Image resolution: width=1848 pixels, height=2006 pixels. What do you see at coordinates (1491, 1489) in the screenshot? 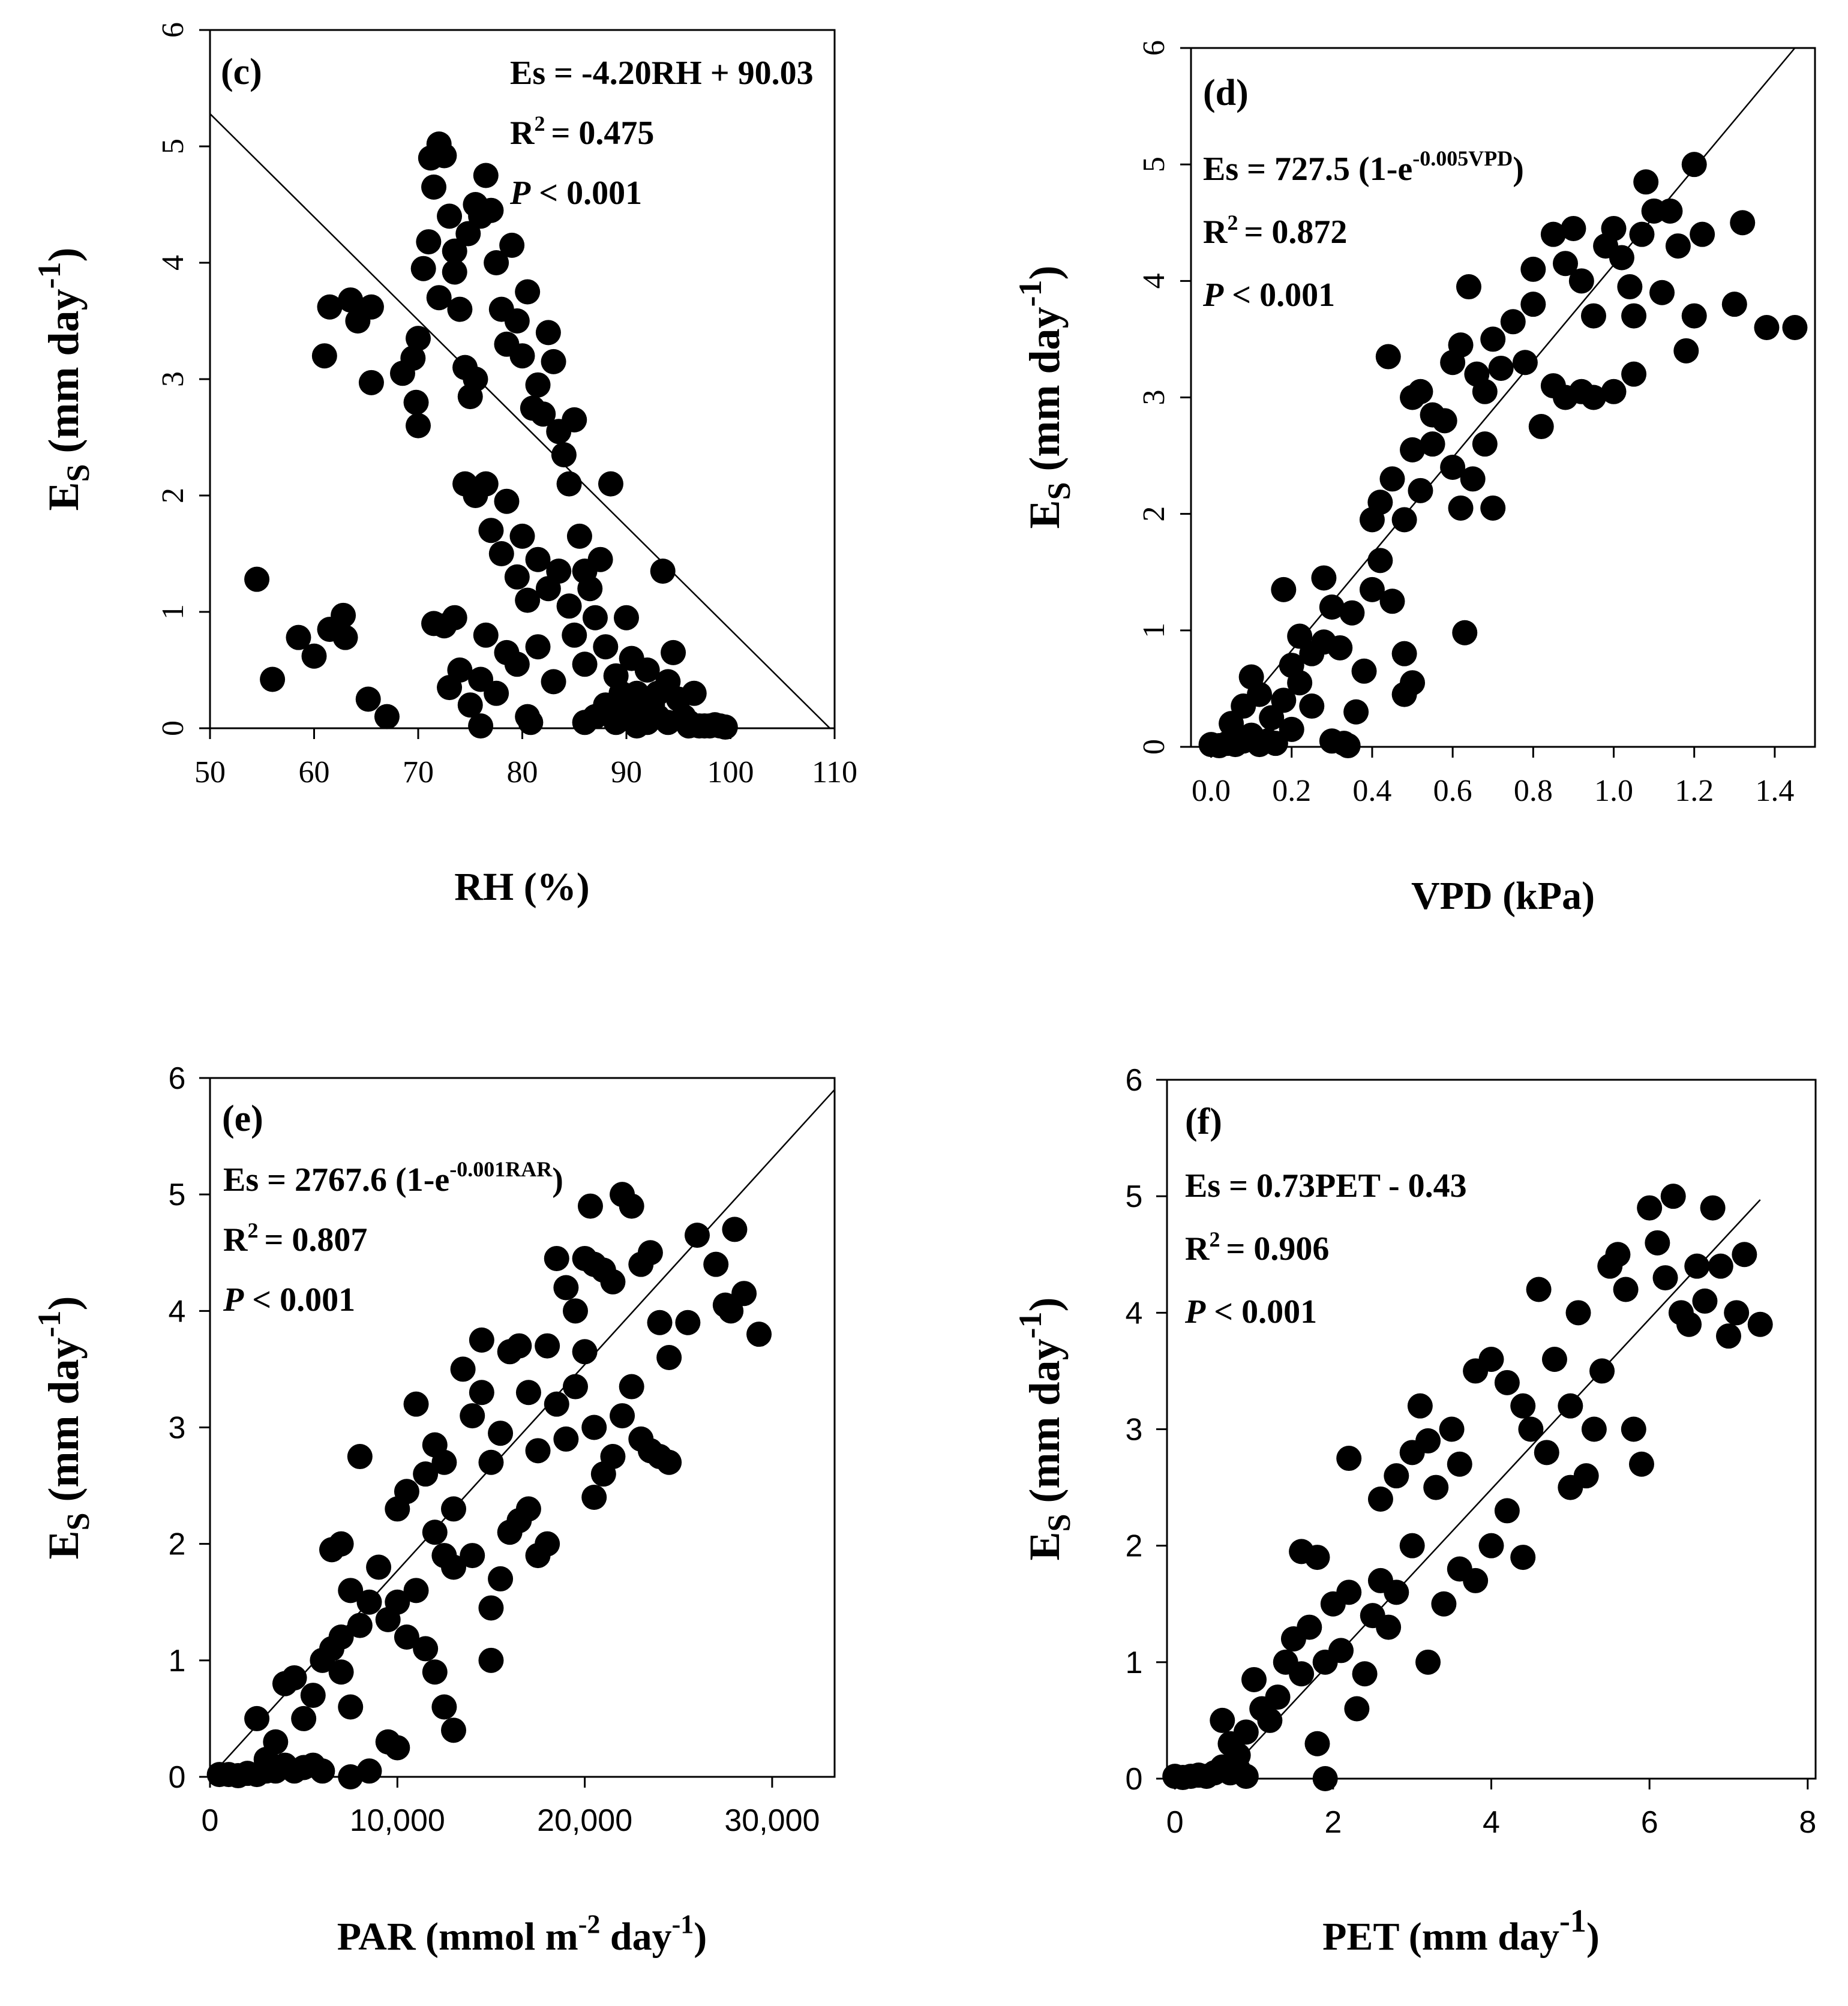
I see `panel-f-fit-line` at bounding box center [1491, 1489].